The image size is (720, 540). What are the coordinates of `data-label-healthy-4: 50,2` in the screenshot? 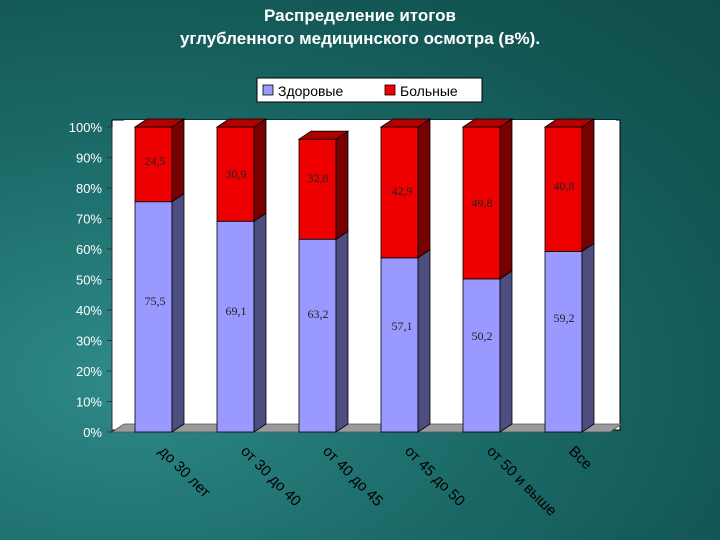 It's located at (482, 336).